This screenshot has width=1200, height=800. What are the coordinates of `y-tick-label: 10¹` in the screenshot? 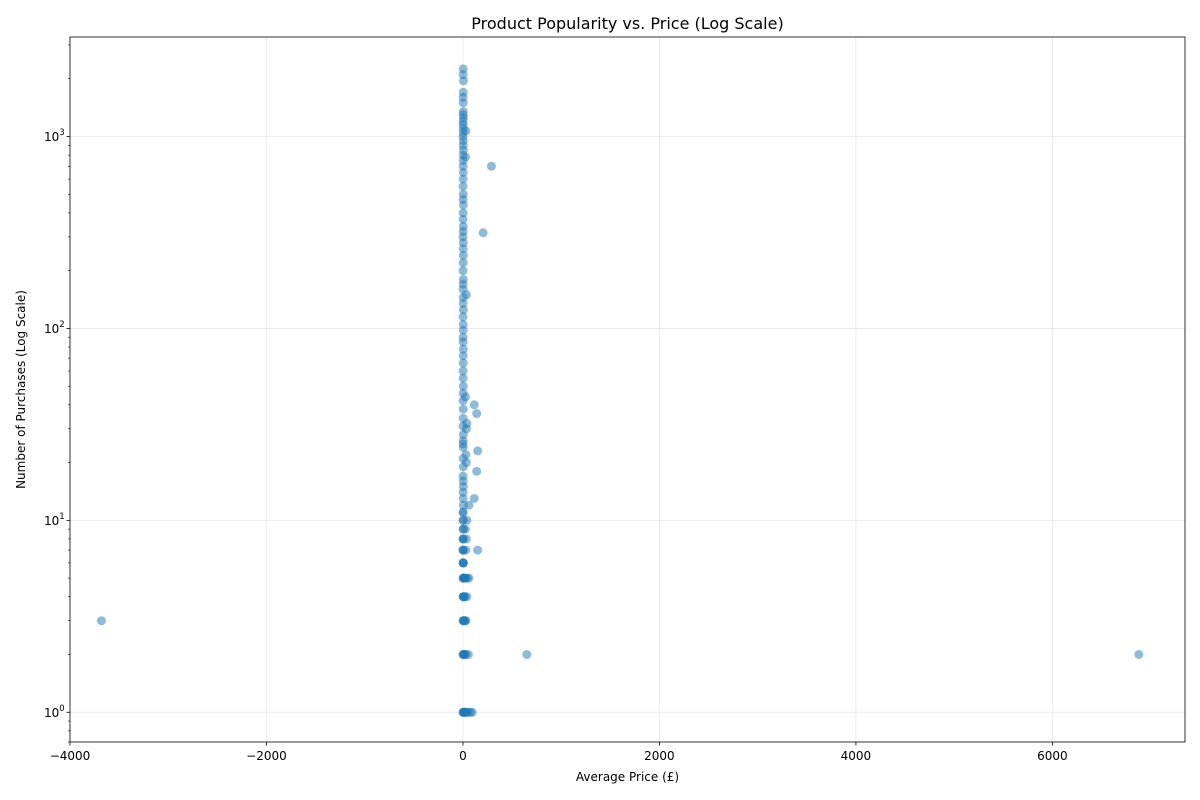 It's located at (54, 520).